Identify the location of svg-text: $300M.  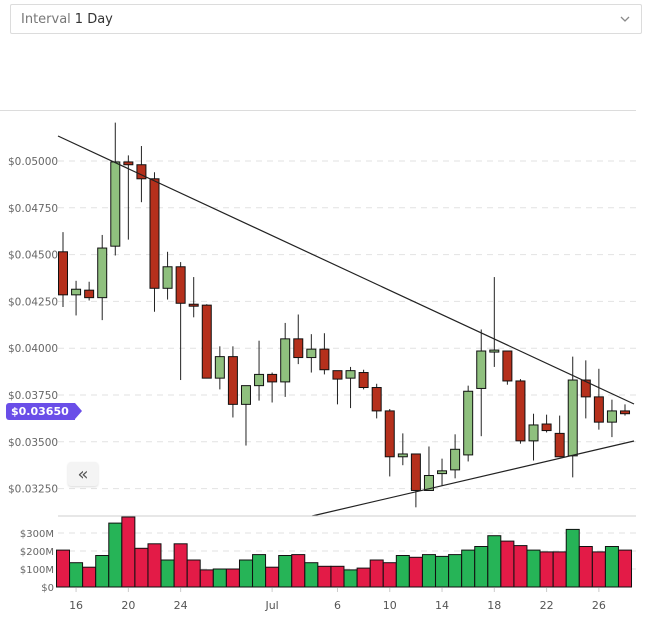
(37, 534).